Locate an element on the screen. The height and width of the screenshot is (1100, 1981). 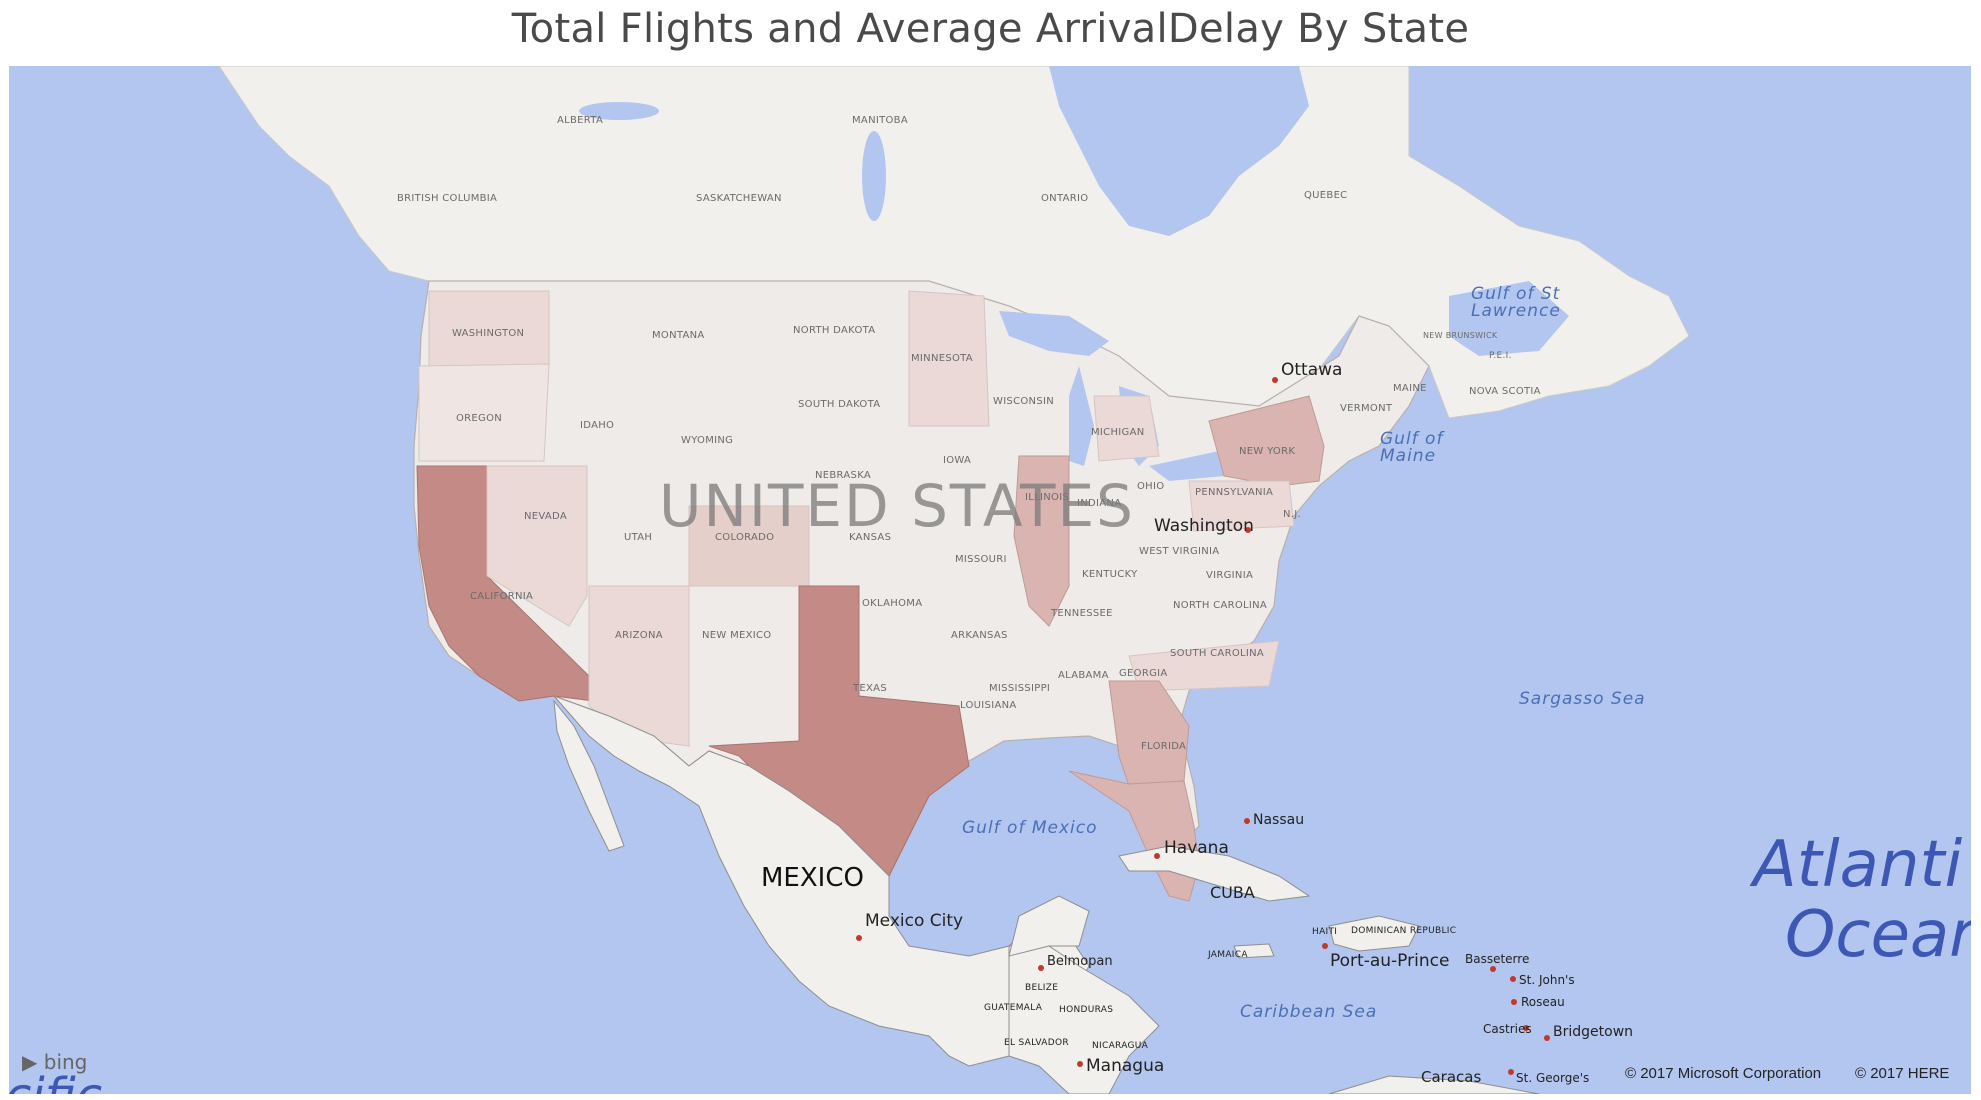
city-label: Washington is located at coordinates (1204, 526).